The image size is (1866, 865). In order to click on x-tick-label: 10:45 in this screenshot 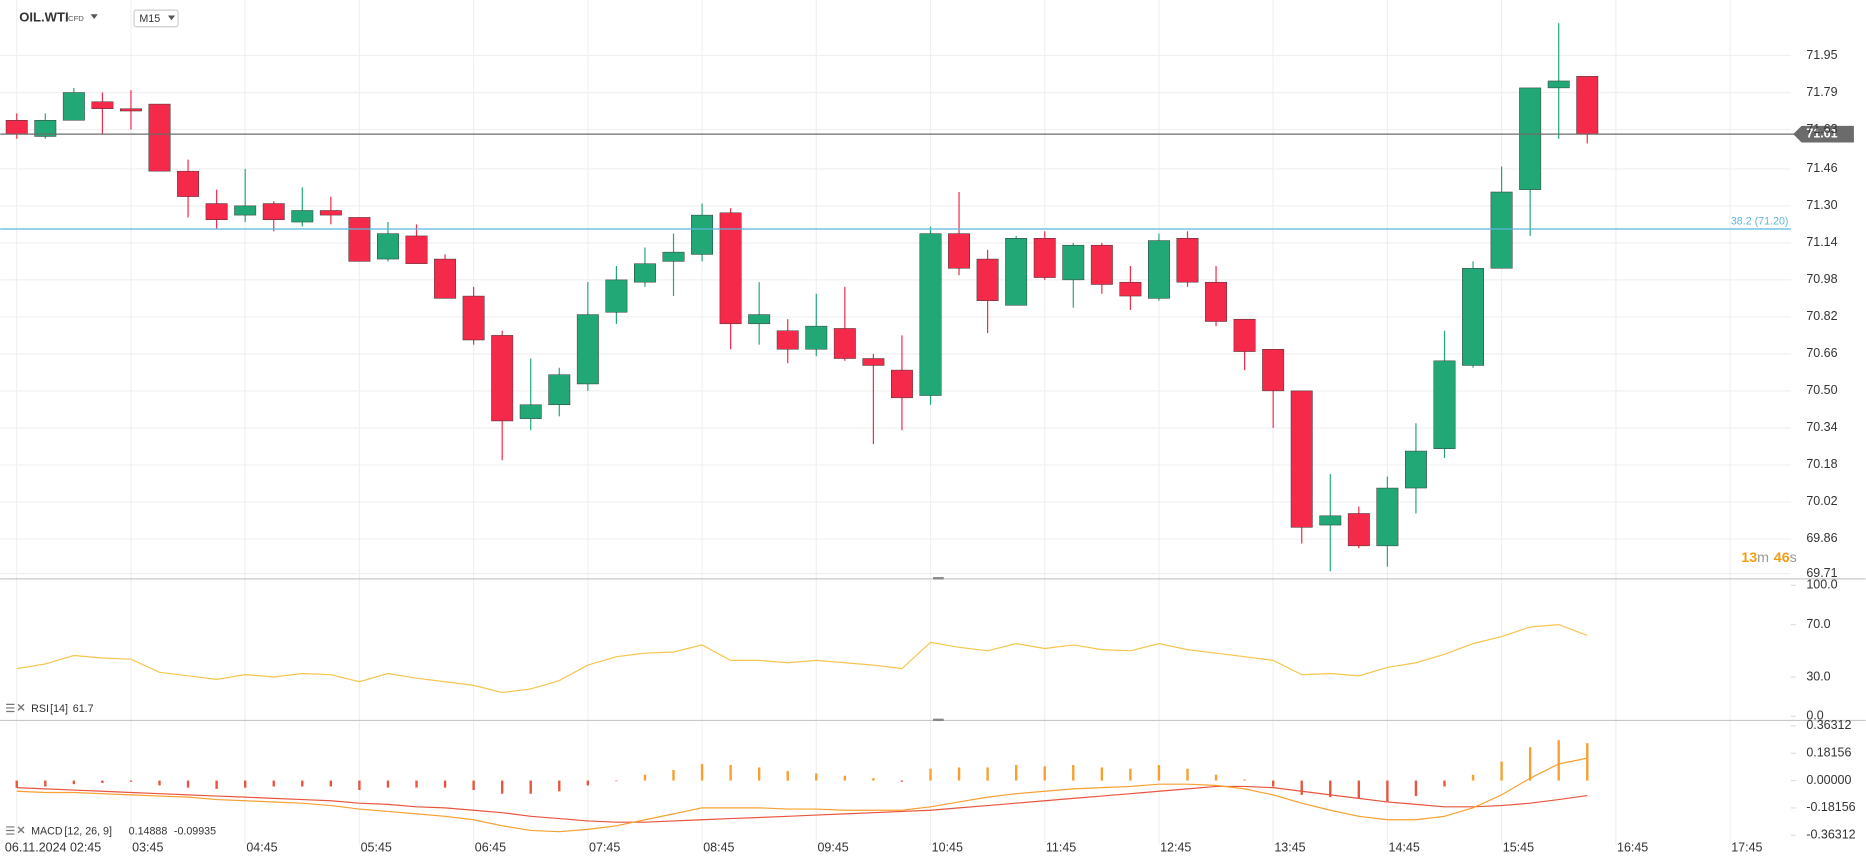, I will do `click(947, 848)`.